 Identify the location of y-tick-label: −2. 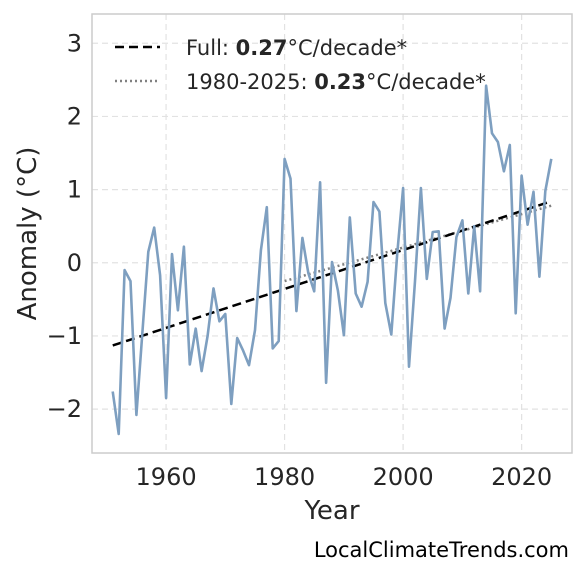
(64, 409).